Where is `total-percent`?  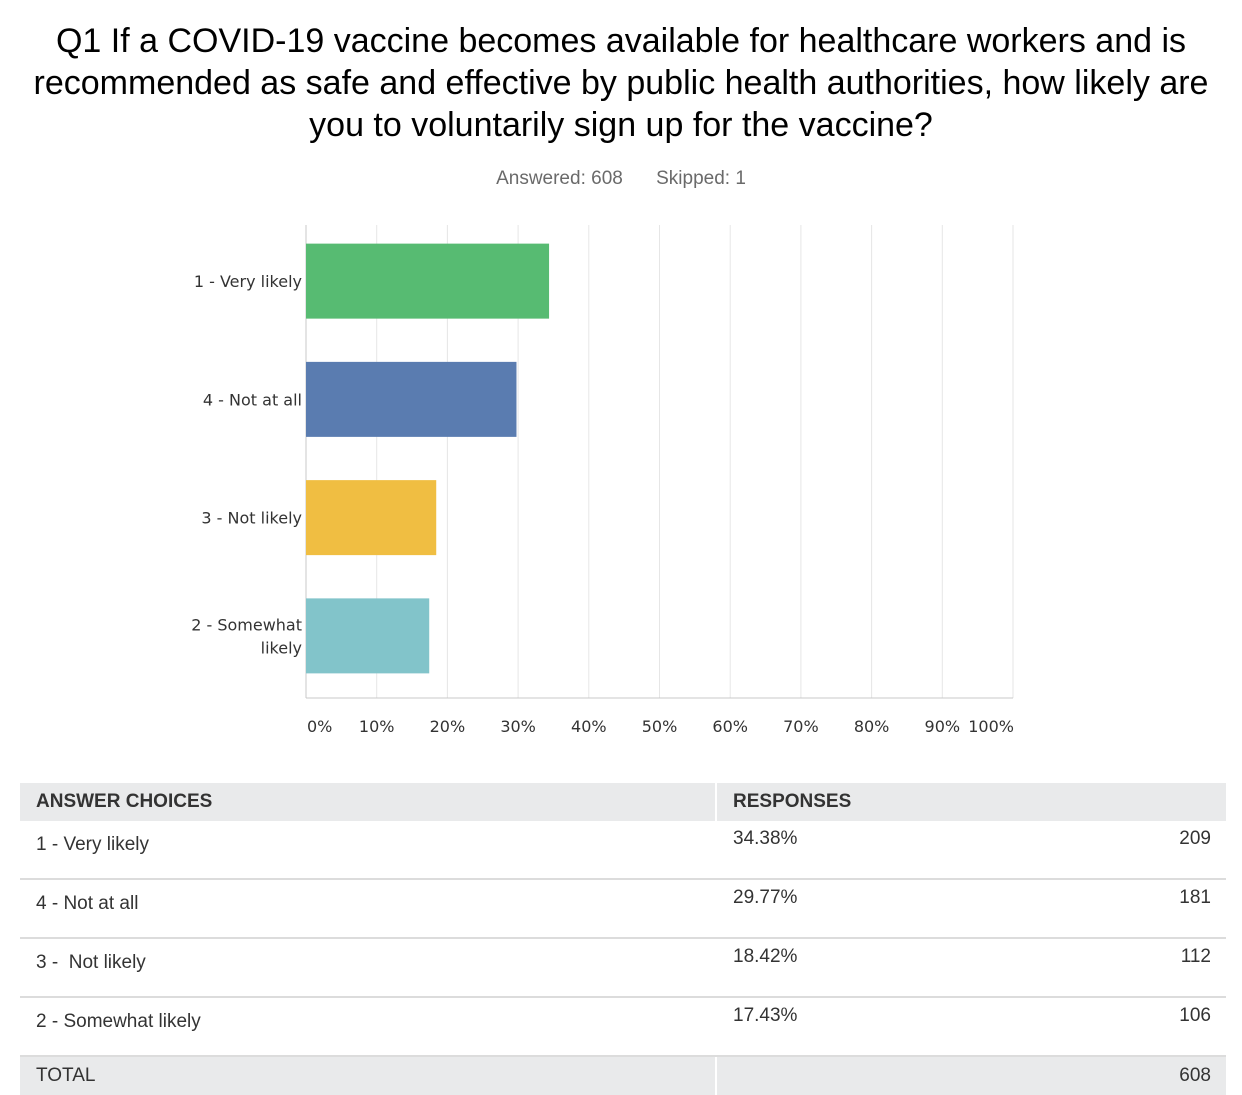 total-percent is located at coordinates (878, 1075).